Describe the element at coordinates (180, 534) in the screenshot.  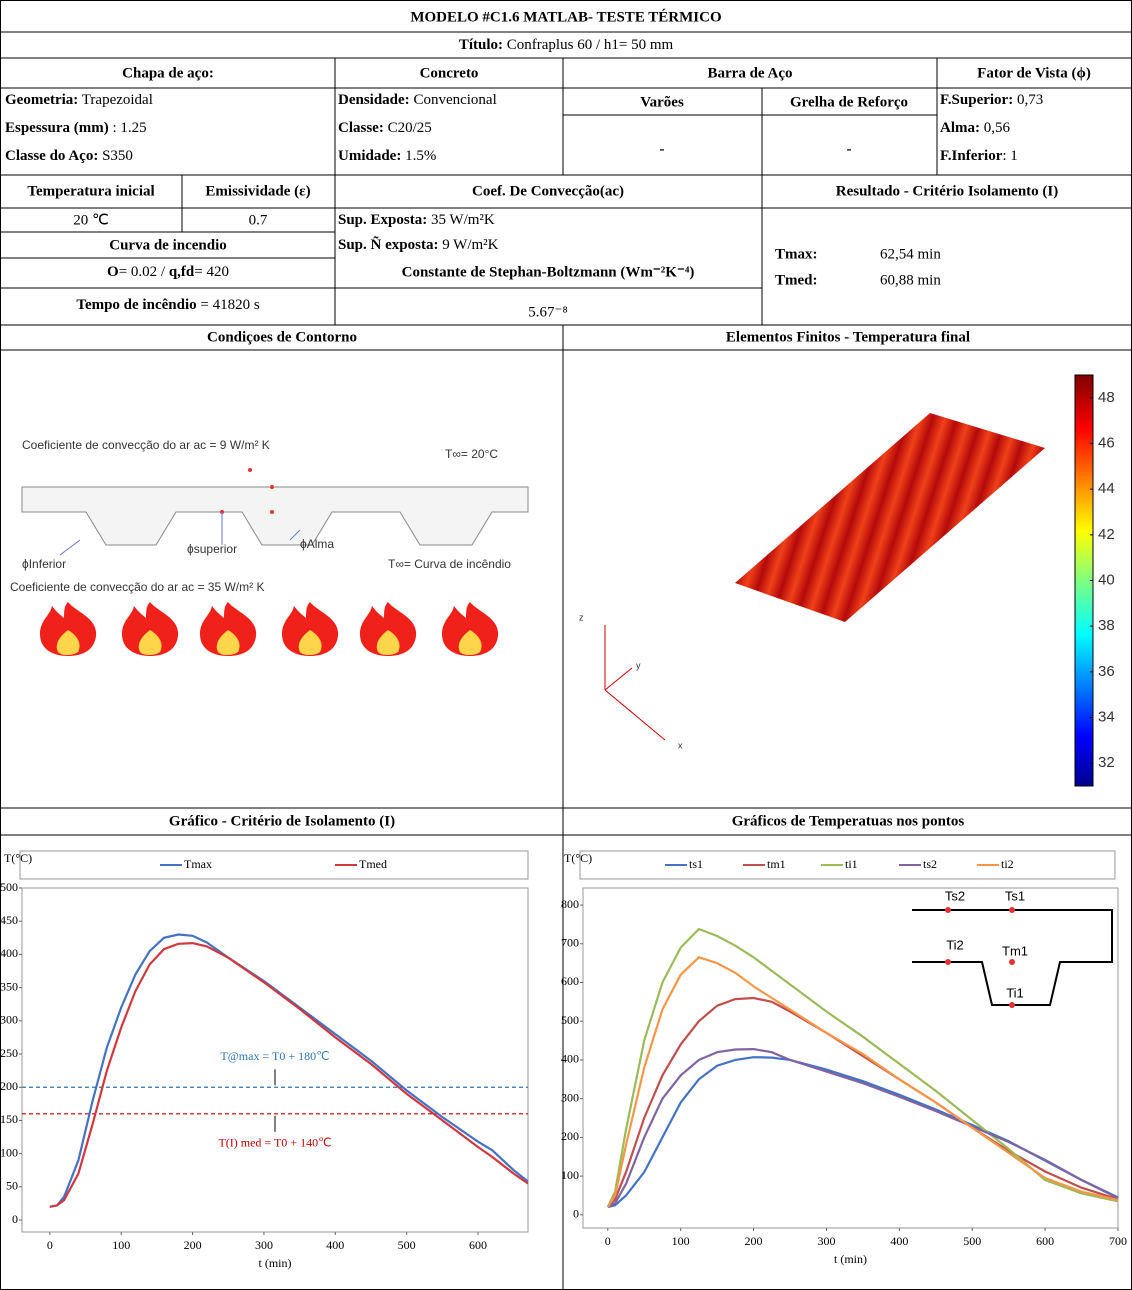
I see `leaders` at that location.